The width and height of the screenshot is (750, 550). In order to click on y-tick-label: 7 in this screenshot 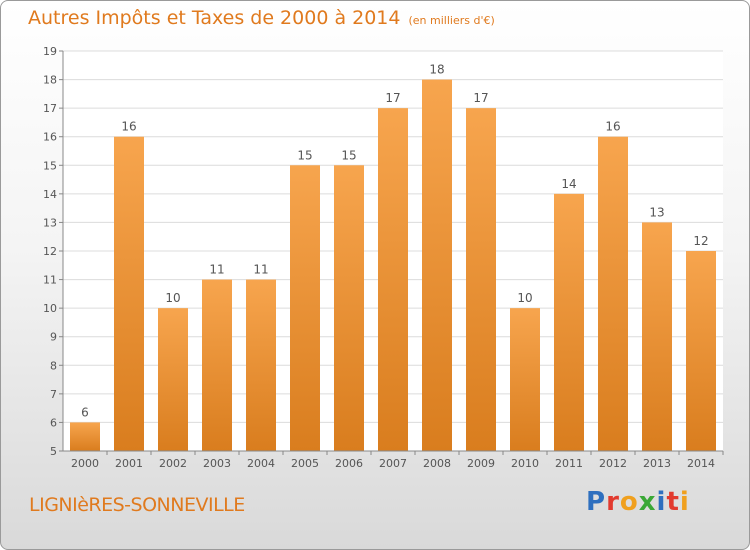, I will do `click(53, 394)`.